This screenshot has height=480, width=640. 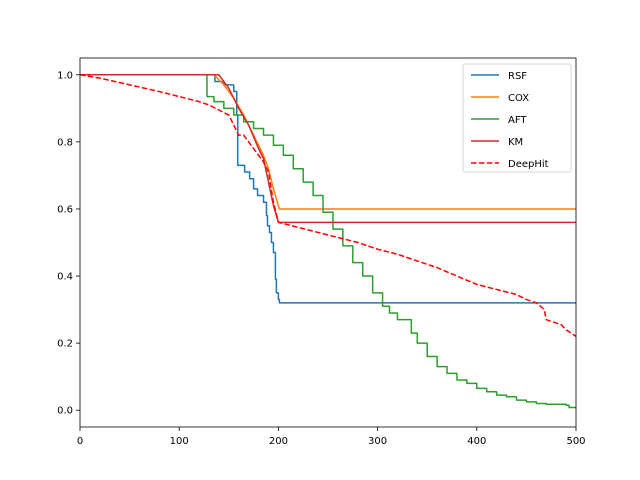 I want to click on x-tick-label: 500, so click(x=575, y=441).